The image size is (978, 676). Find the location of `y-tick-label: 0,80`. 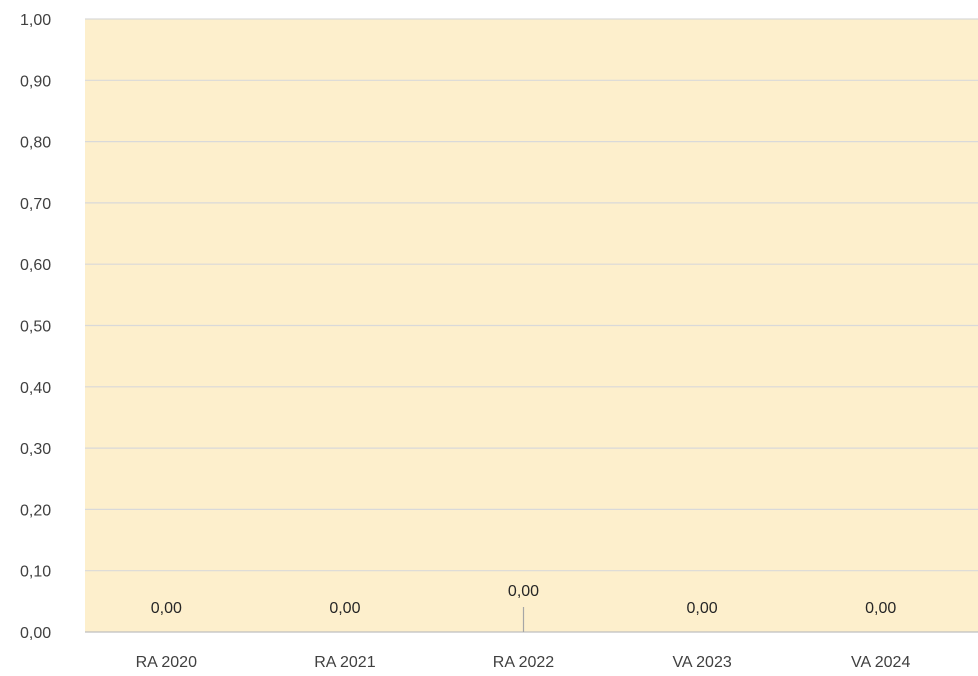

y-tick-label: 0,80 is located at coordinates (35, 143).